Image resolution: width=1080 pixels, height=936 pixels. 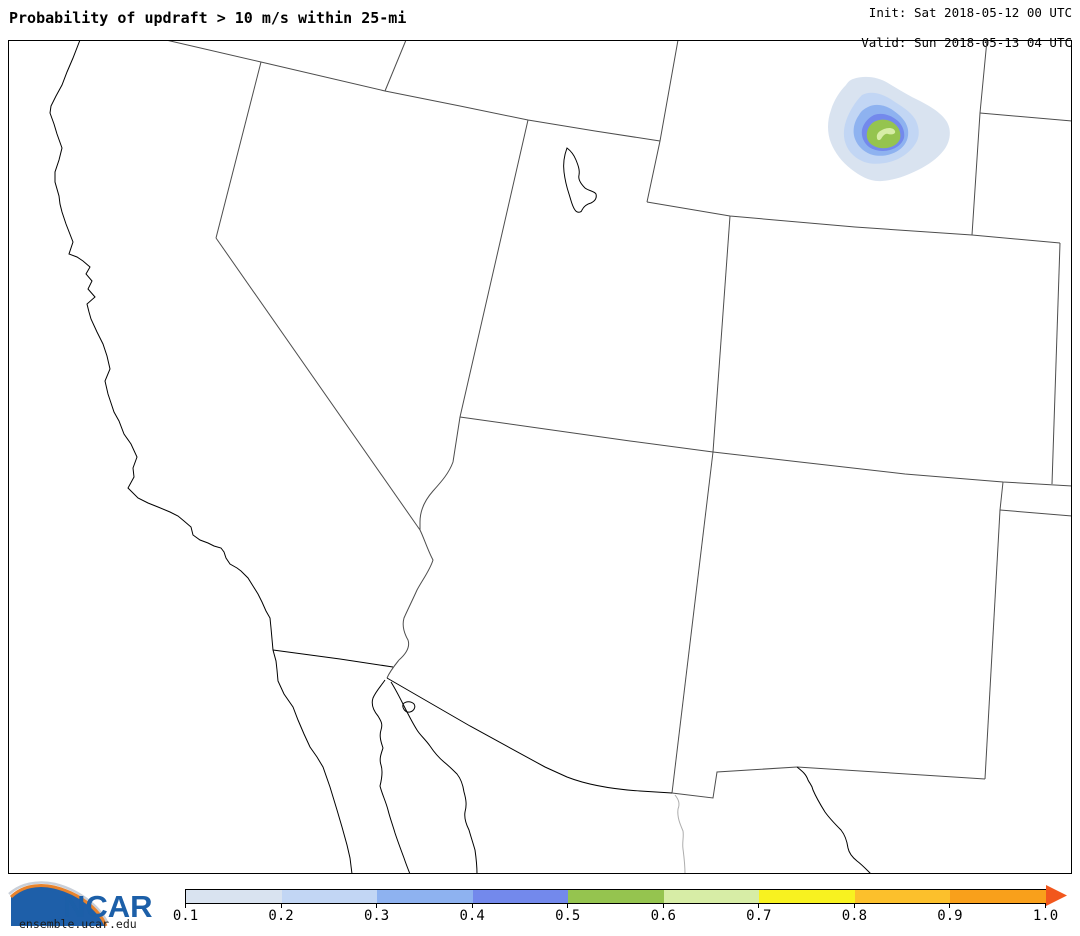 What do you see at coordinates (413, 91) in the screenshot?
I see `border-42n-parallel` at bounding box center [413, 91].